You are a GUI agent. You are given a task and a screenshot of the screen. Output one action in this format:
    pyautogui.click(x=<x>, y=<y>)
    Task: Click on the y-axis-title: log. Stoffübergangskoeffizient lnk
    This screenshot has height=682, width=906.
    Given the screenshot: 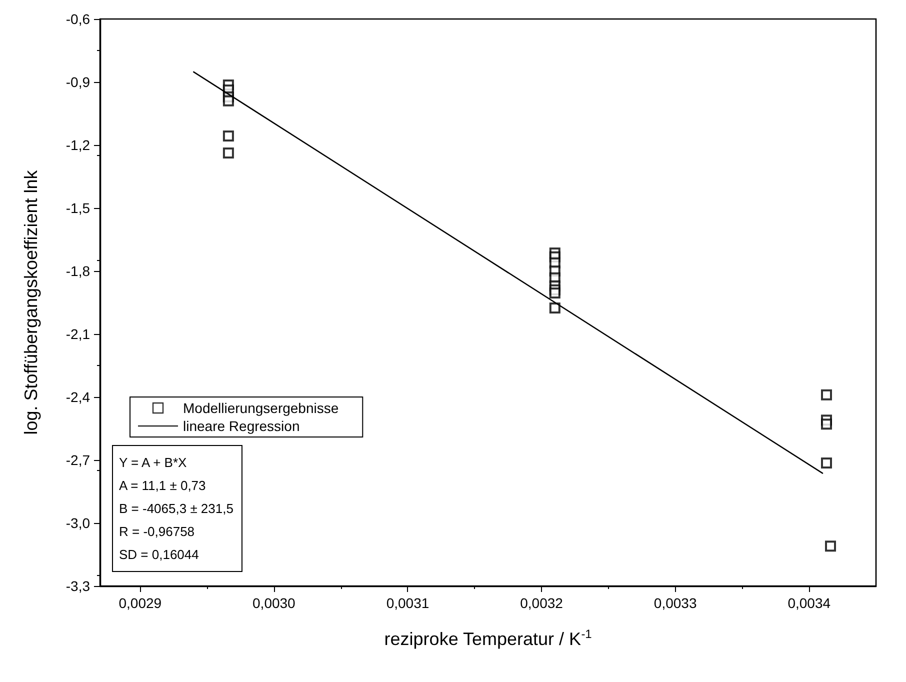 What is the action you would take?
    pyautogui.click(x=31, y=302)
    